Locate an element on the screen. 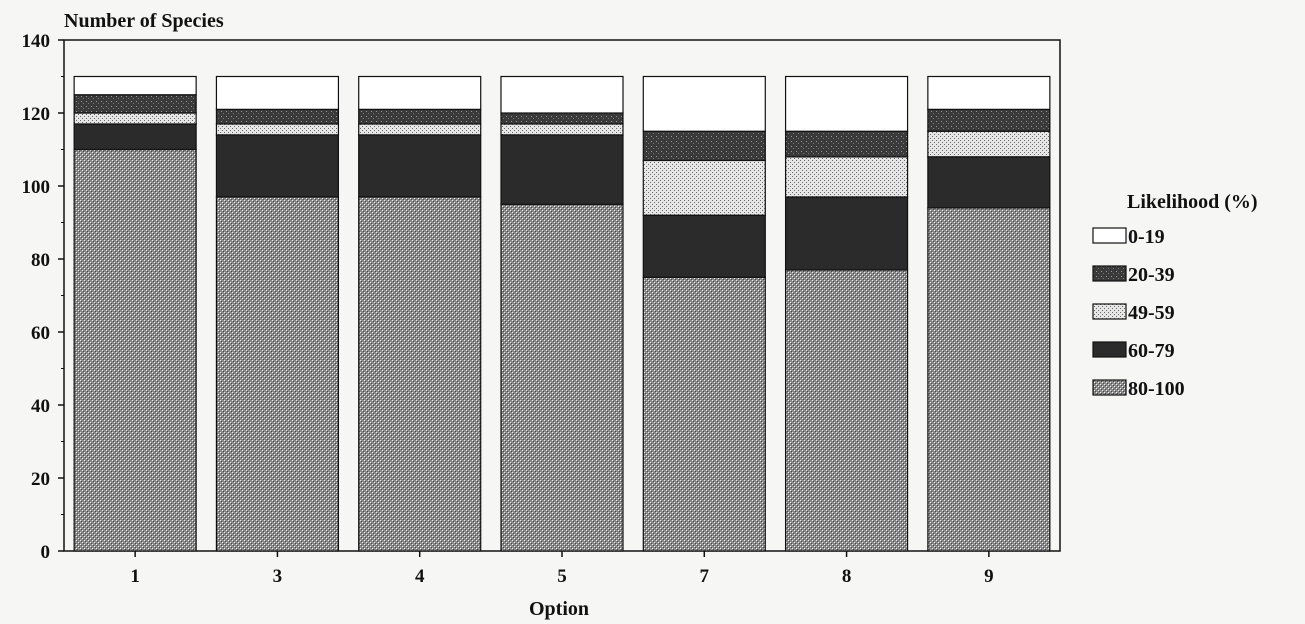  x-tick-label: 9 is located at coordinates (989, 576).